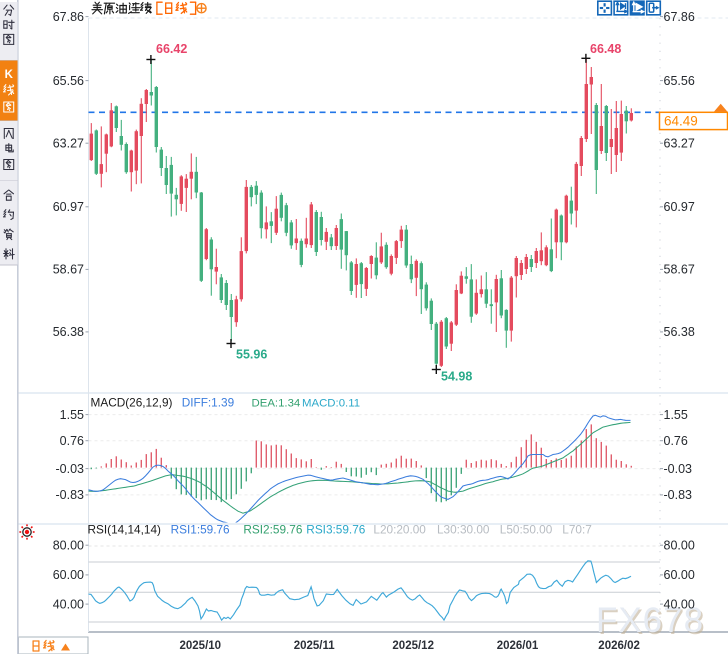 The height and width of the screenshot is (654, 728). What do you see at coordinates (463, 530) in the screenshot?
I see `svg-text: L30:30.00` at bounding box center [463, 530].